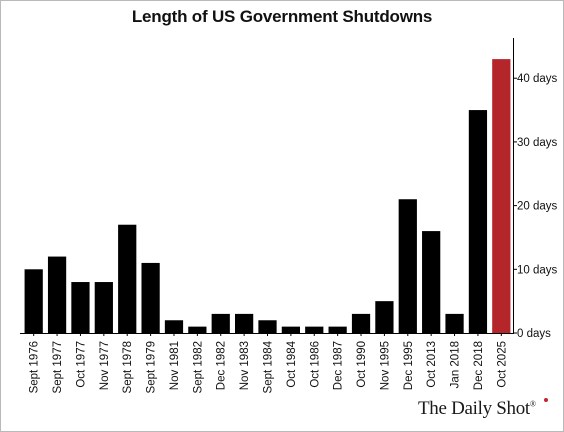 This screenshot has width=564, height=432. What do you see at coordinates (244, 323) in the screenshot?
I see `bar-nov-1983` at bounding box center [244, 323].